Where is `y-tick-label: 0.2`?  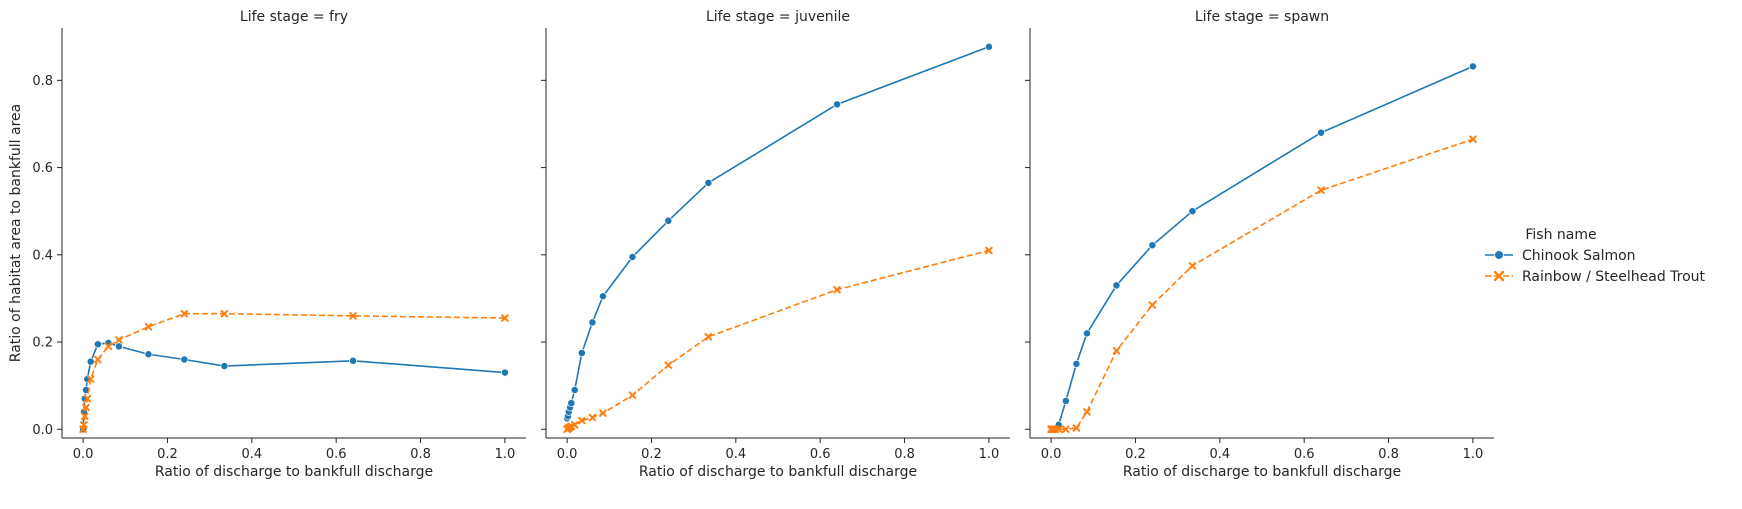 y-tick-label: 0.2 is located at coordinates (42, 343).